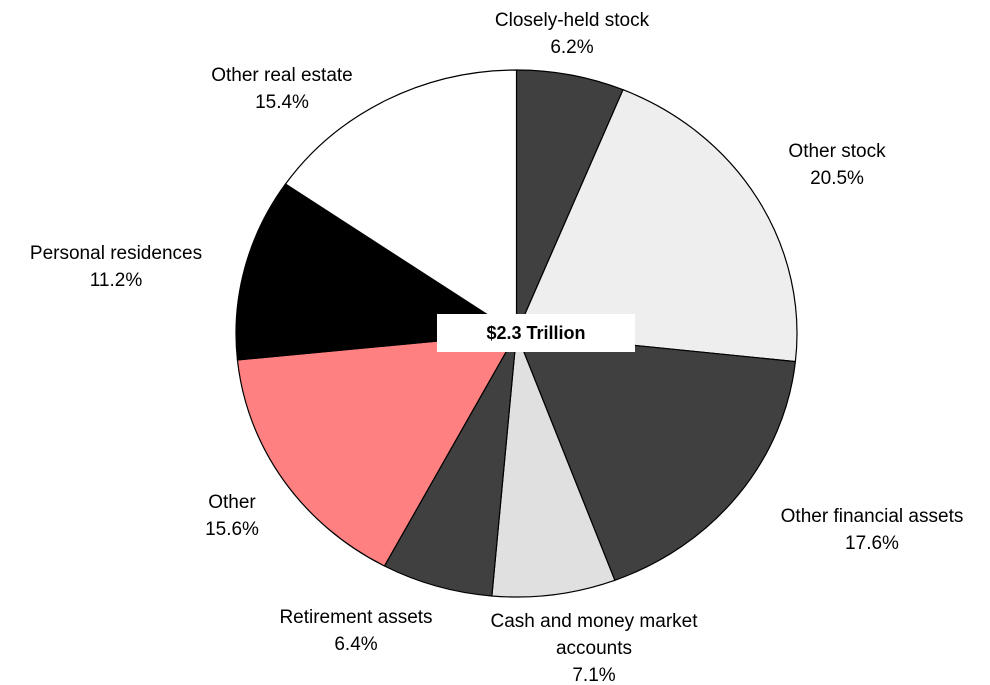 The height and width of the screenshot is (685, 990). Describe the element at coordinates (282, 75) in the screenshot. I see `slice-name: Other real estate` at that location.